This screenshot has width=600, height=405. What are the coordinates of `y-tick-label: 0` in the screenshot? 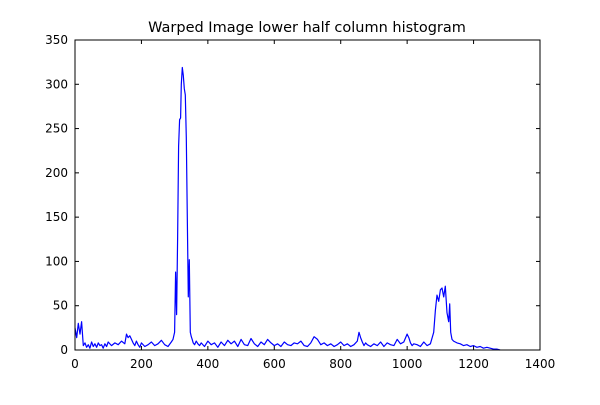 It's located at (64, 350).